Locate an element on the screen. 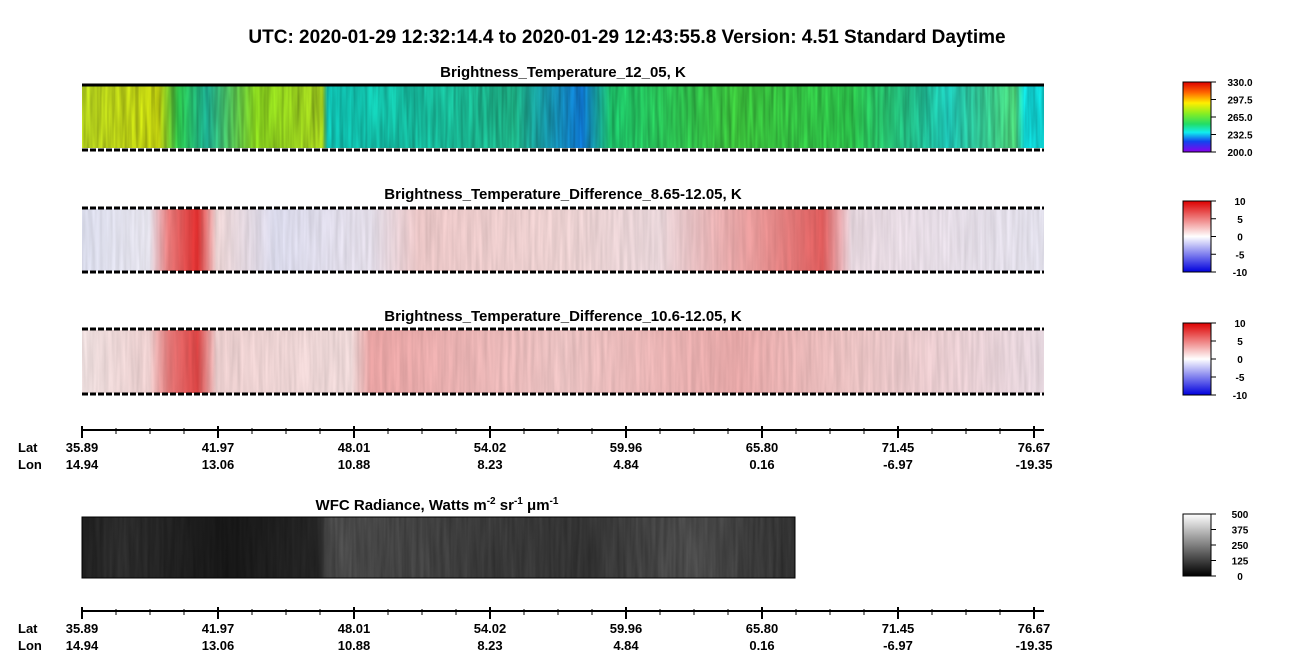 The image size is (1300, 667). colorbar-label: 125 is located at coordinates (1240, 562).